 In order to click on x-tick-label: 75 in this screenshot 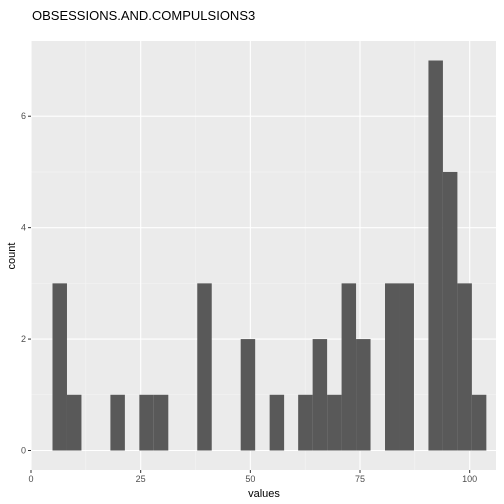, I will do `click(360, 479)`.